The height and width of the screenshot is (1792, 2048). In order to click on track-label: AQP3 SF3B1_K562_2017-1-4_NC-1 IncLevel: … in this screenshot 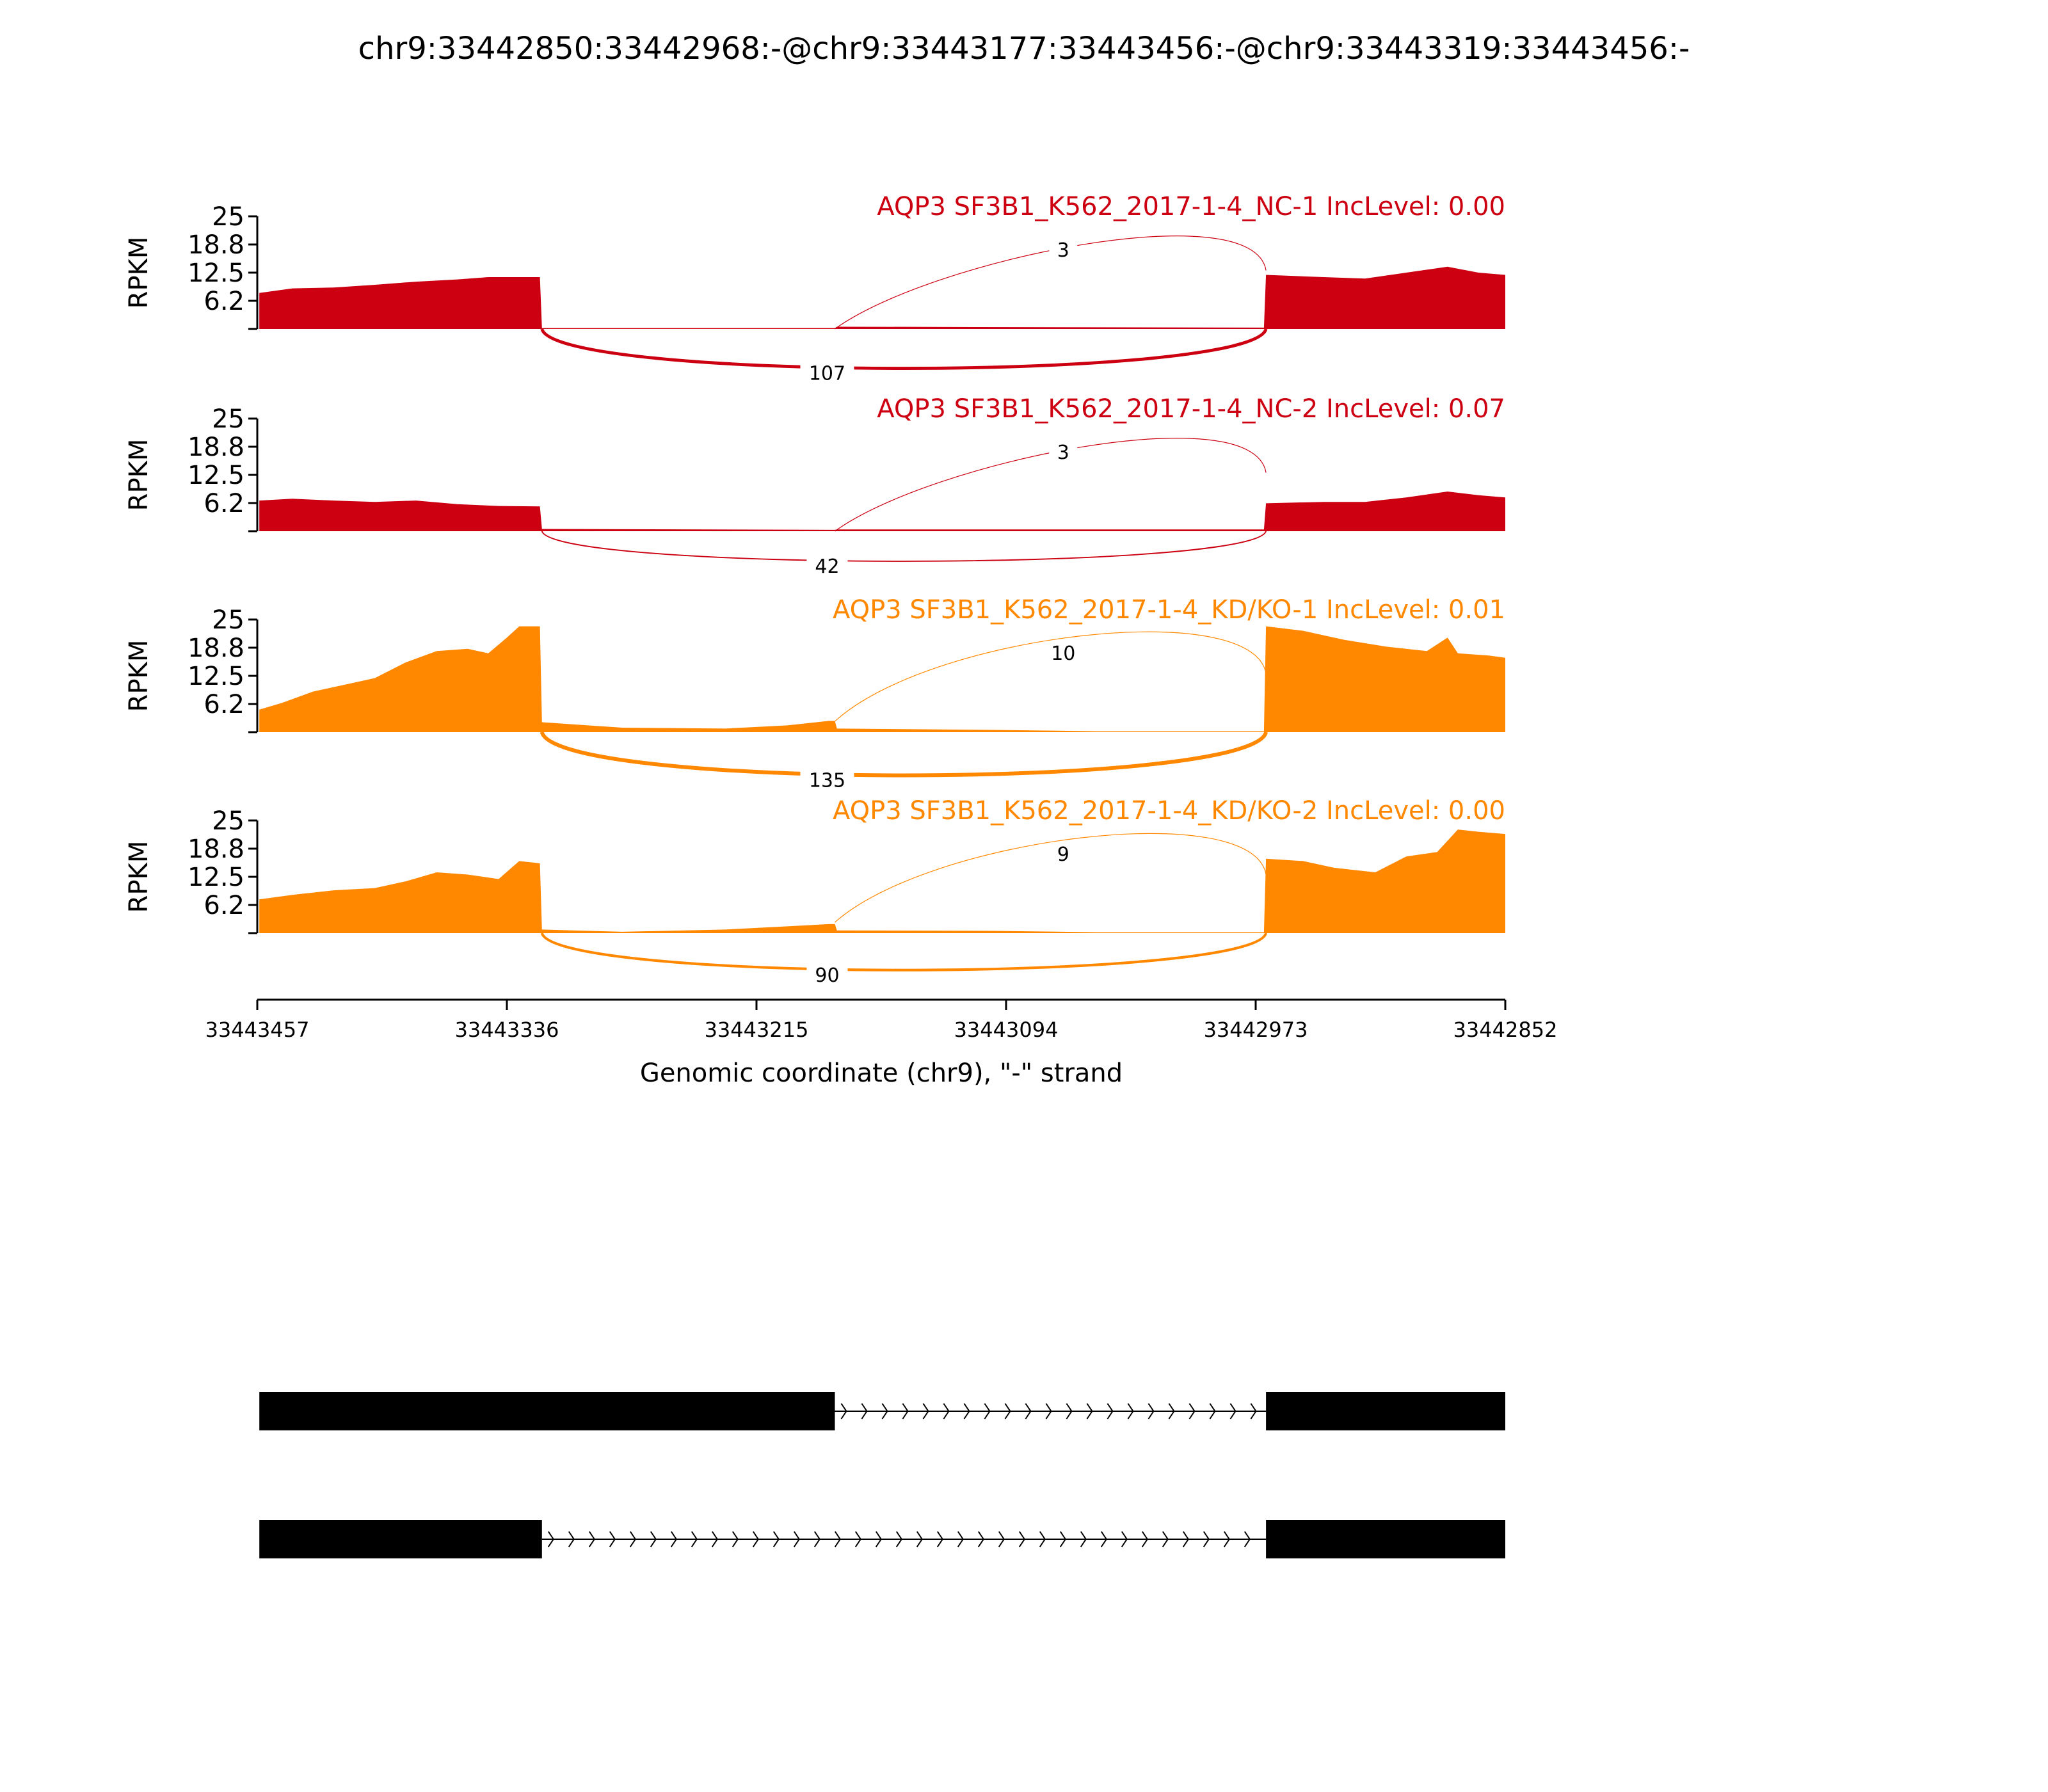, I will do `click(1191, 206)`.